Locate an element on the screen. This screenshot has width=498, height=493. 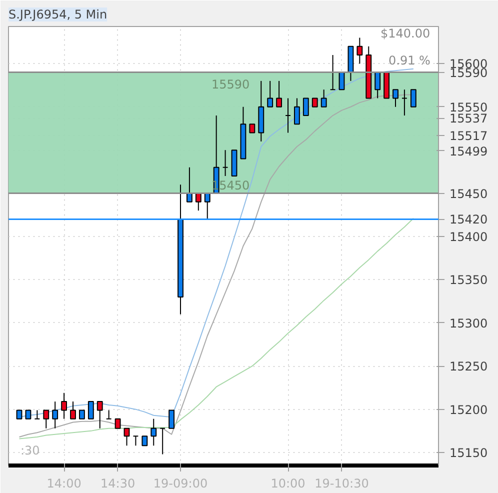
annotation: 0.91 % is located at coordinates (409, 61).